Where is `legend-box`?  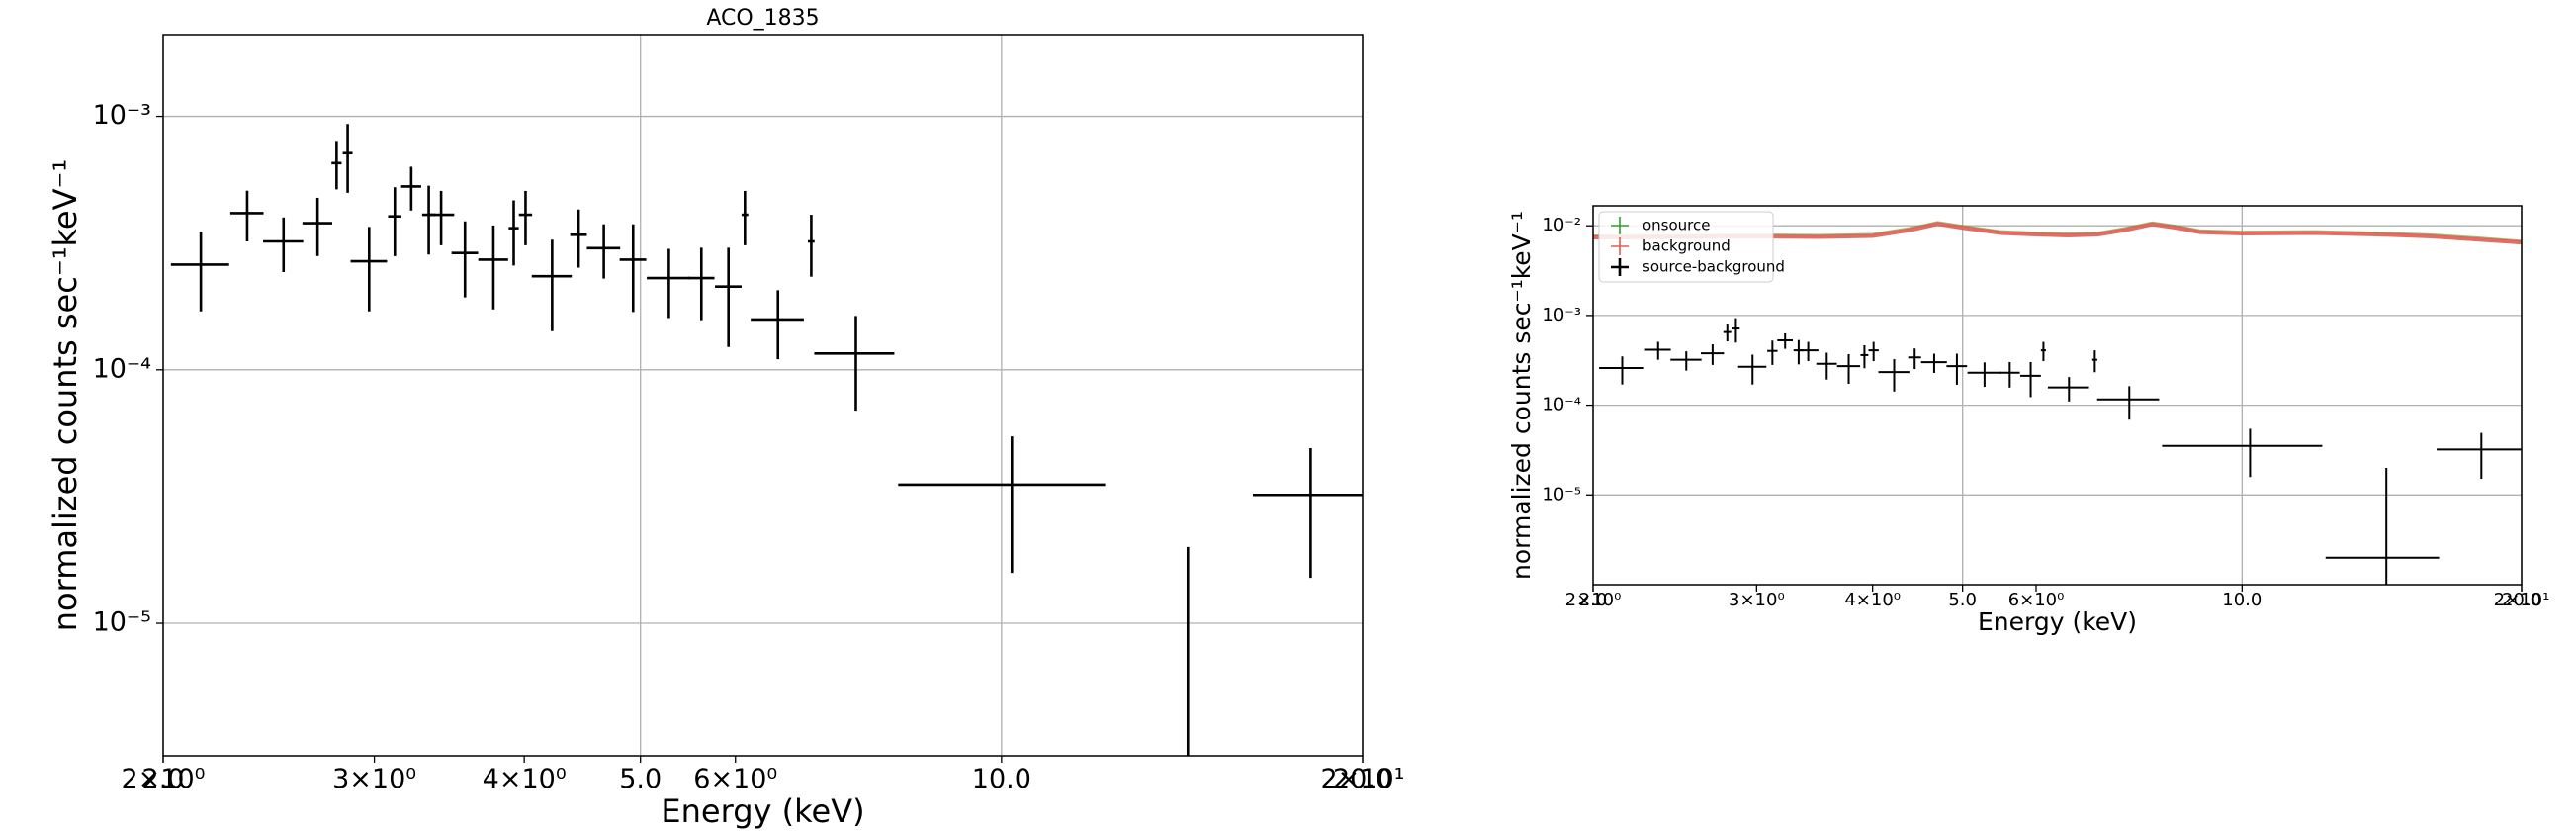 legend-box is located at coordinates (1686, 247).